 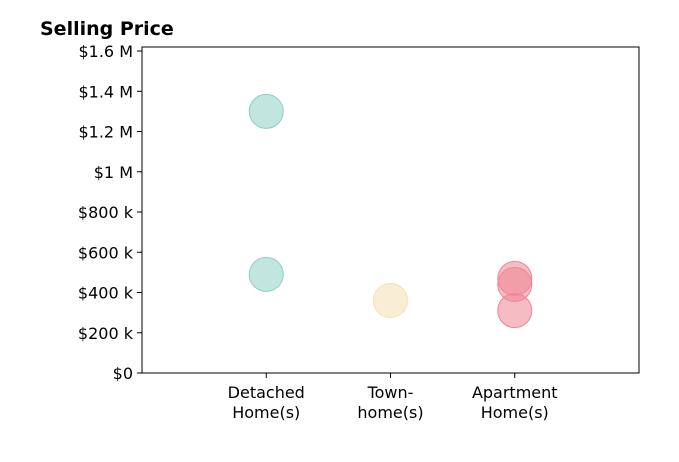 I want to click on x-tick-label: Apartment Home(s), so click(x=515, y=402).